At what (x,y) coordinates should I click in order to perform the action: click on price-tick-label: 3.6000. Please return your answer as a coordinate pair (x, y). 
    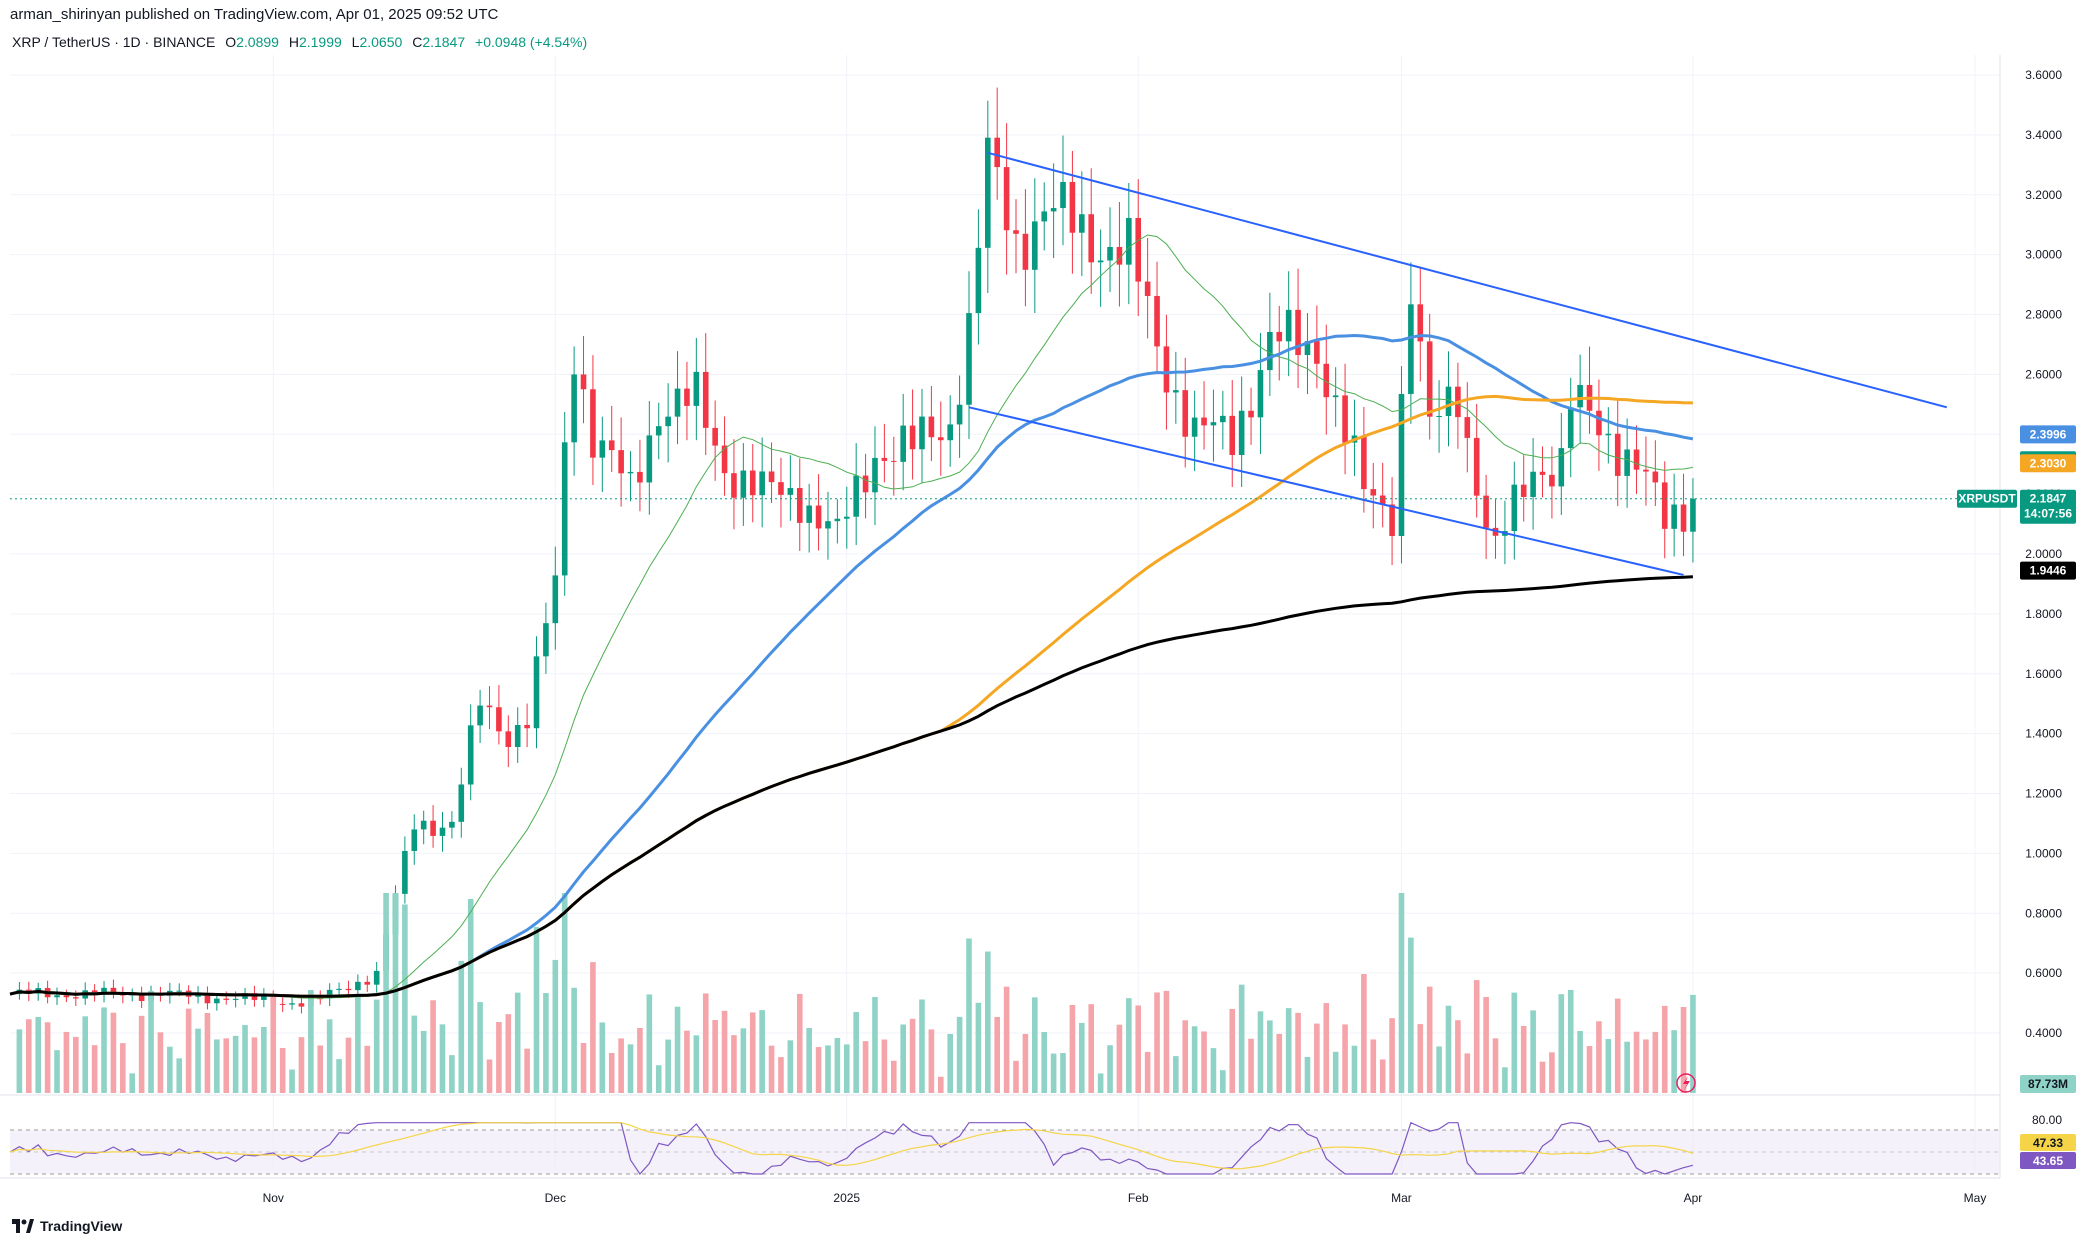
    Looking at the image, I should click on (2043, 75).